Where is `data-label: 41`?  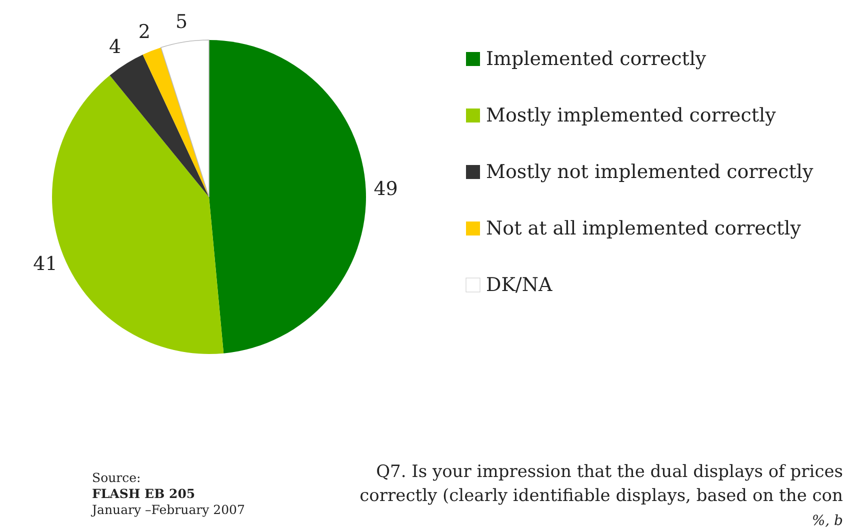 data-label: 41 is located at coordinates (45, 264).